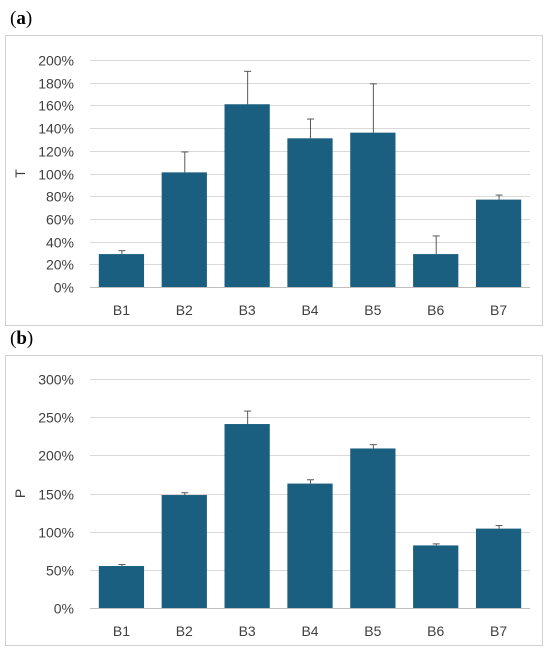  Describe the element at coordinates (56, 84) in the screenshot. I see `y-tick-label: 180%` at that location.